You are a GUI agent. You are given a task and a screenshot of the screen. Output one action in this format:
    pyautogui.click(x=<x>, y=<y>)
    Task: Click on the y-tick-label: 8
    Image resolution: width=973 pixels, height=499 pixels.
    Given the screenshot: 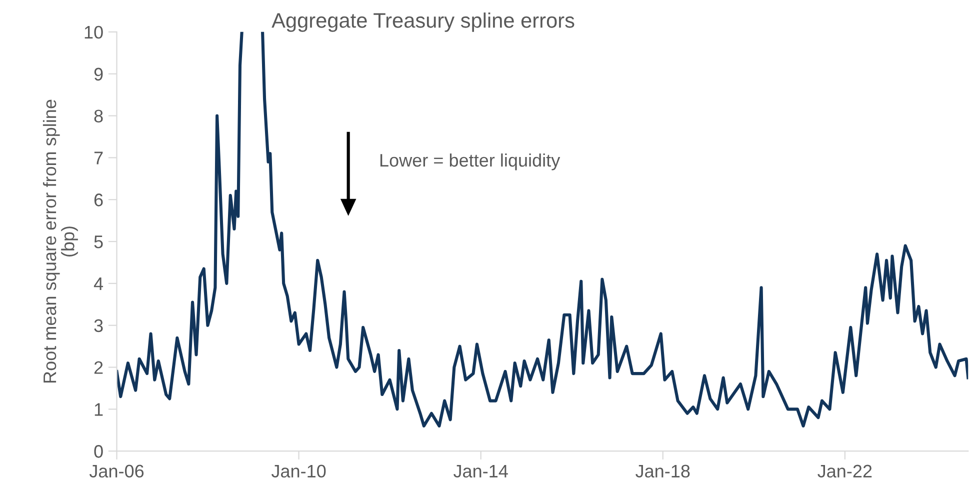 What is the action you would take?
    pyautogui.click(x=98, y=116)
    